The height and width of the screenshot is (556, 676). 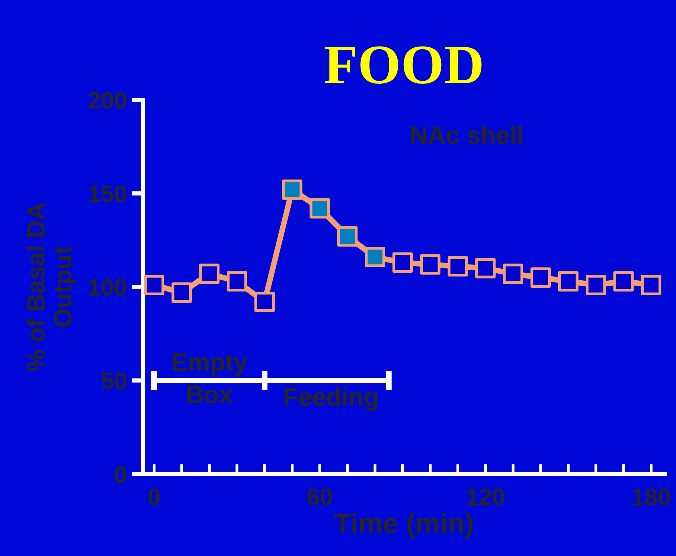 I want to click on x-tick-label: 60, so click(x=320, y=497).